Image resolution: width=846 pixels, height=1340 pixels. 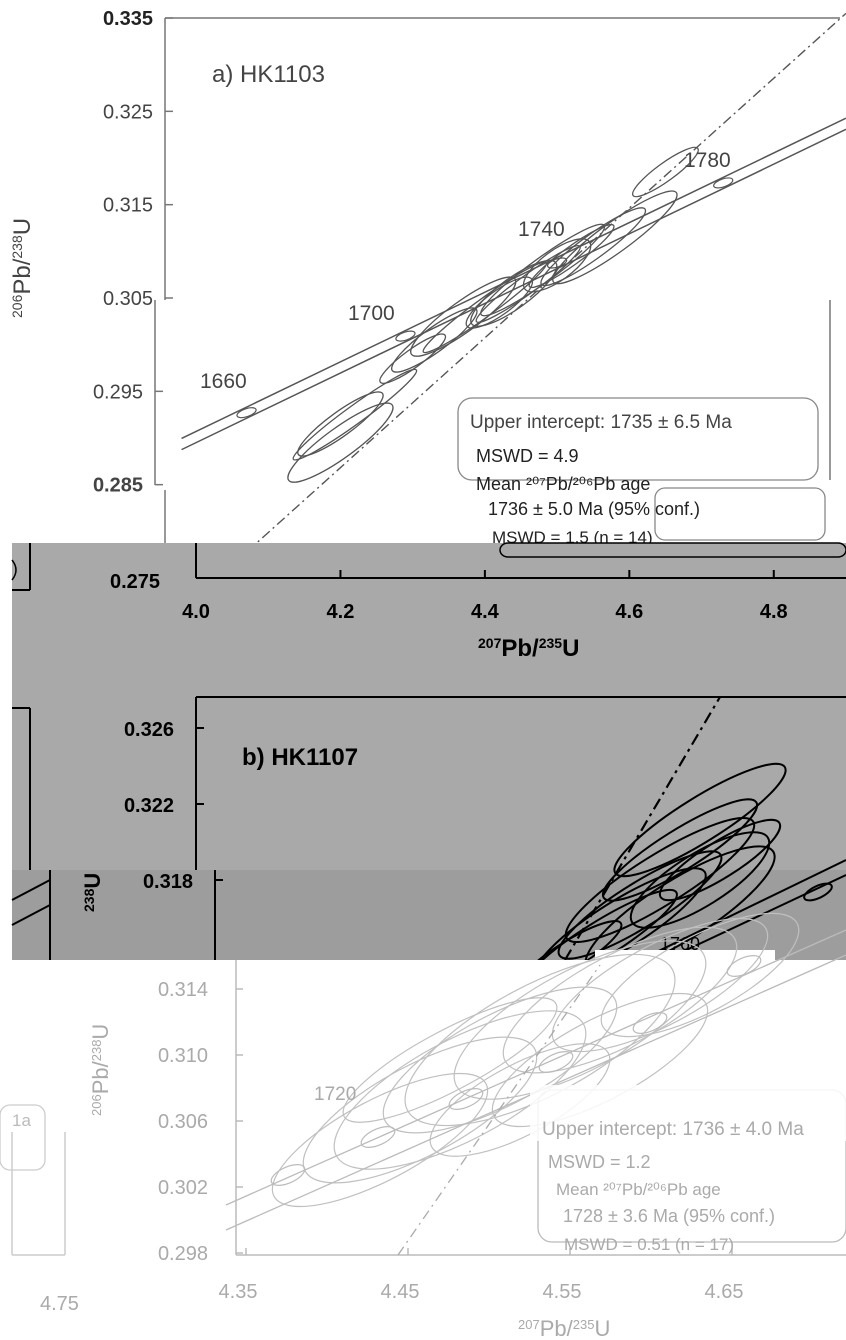 I want to click on panel-c-ellipses, so click(x=535, y=1060).